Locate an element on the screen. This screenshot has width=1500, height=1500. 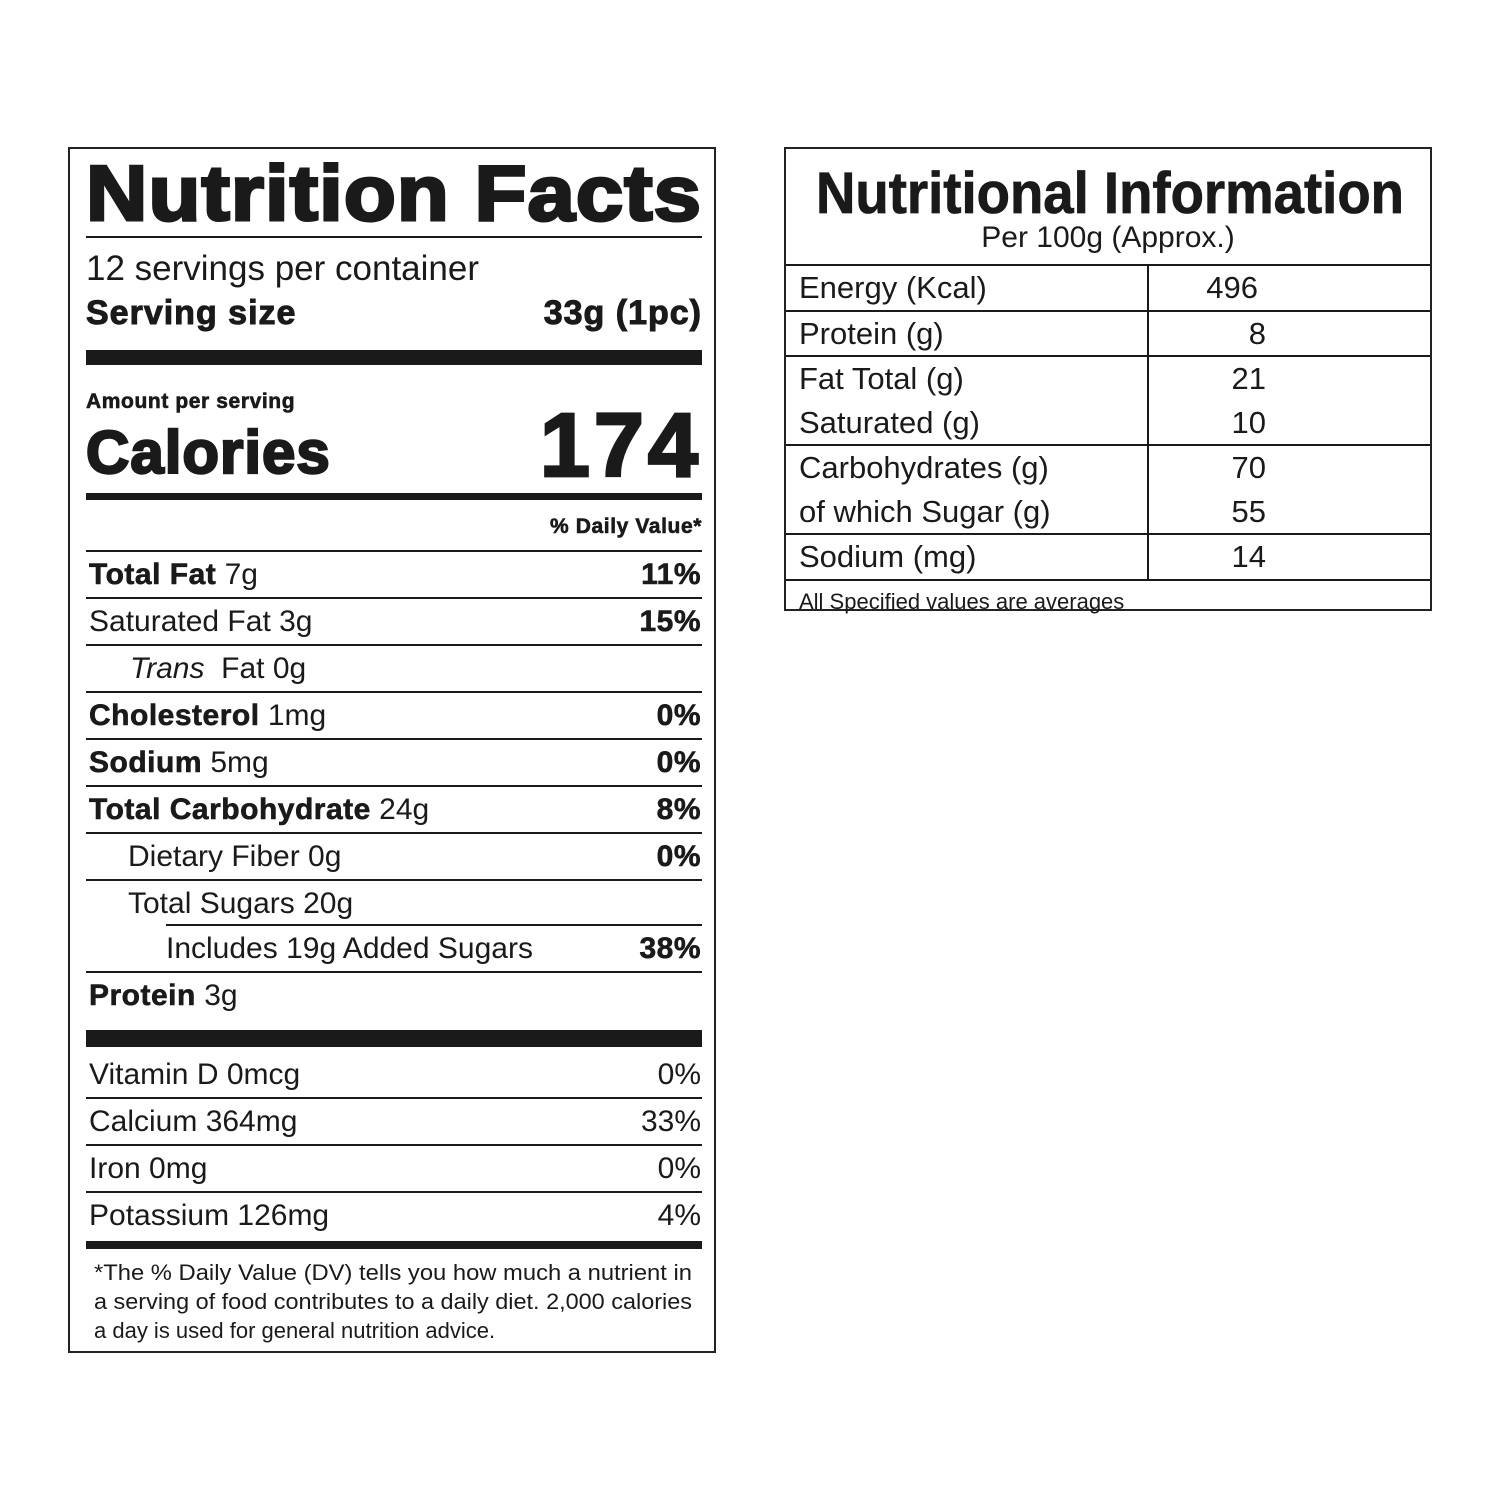
nutrient-row-dietary-fiber: Dietary Fiber 0g 0% is located at coordinates (394, 857).